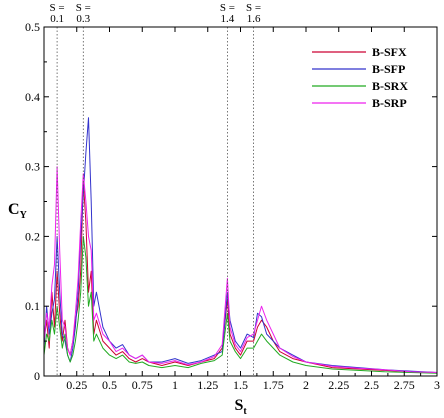 The height and width of the screenshot is (418, 444). What do you see at coordinates (306, 385) in the screenshot?
I see `x-tick-label: 2` at bounding box center [306, 385].